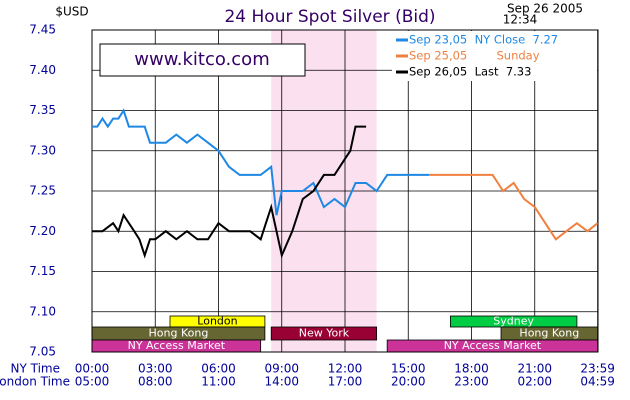 Image resolution: width=630 pixels, height=400 pixels. Describe the element at coordinates (42, 191) in the screenshot. I see `y-tick-label: 7.25` at that location.